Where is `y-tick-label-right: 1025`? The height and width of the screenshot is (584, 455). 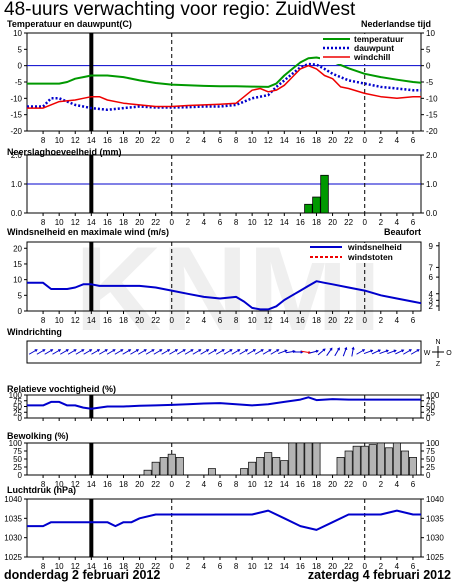
y-tick-label-right: 1025 is located at coordinates (435, 557).